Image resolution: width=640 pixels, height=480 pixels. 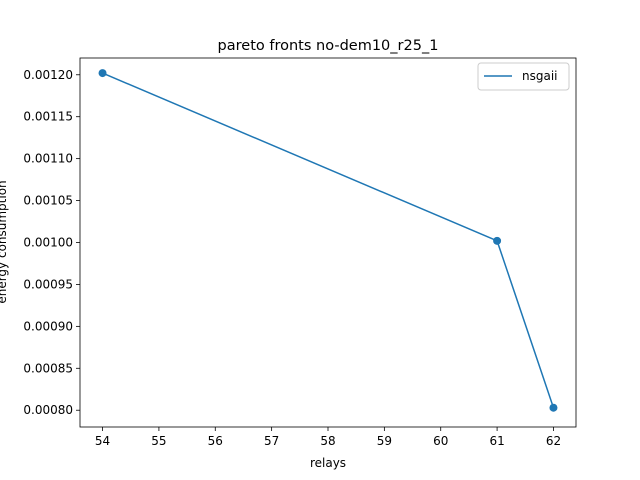 What do you see at coordinates (328, 46) in the screenshot?
I see `chart-title: pareto fronts no-dem10_r25_1` at bounding box center [328, 46].